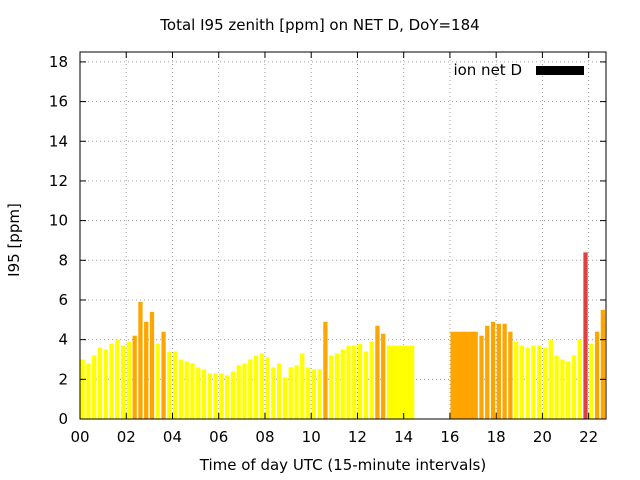 The height and width of the screenshot is (480, 640). I want to click on chart-title: Total I95 zenith [ppm] on NET D, DoY=184, so click(320, 25).